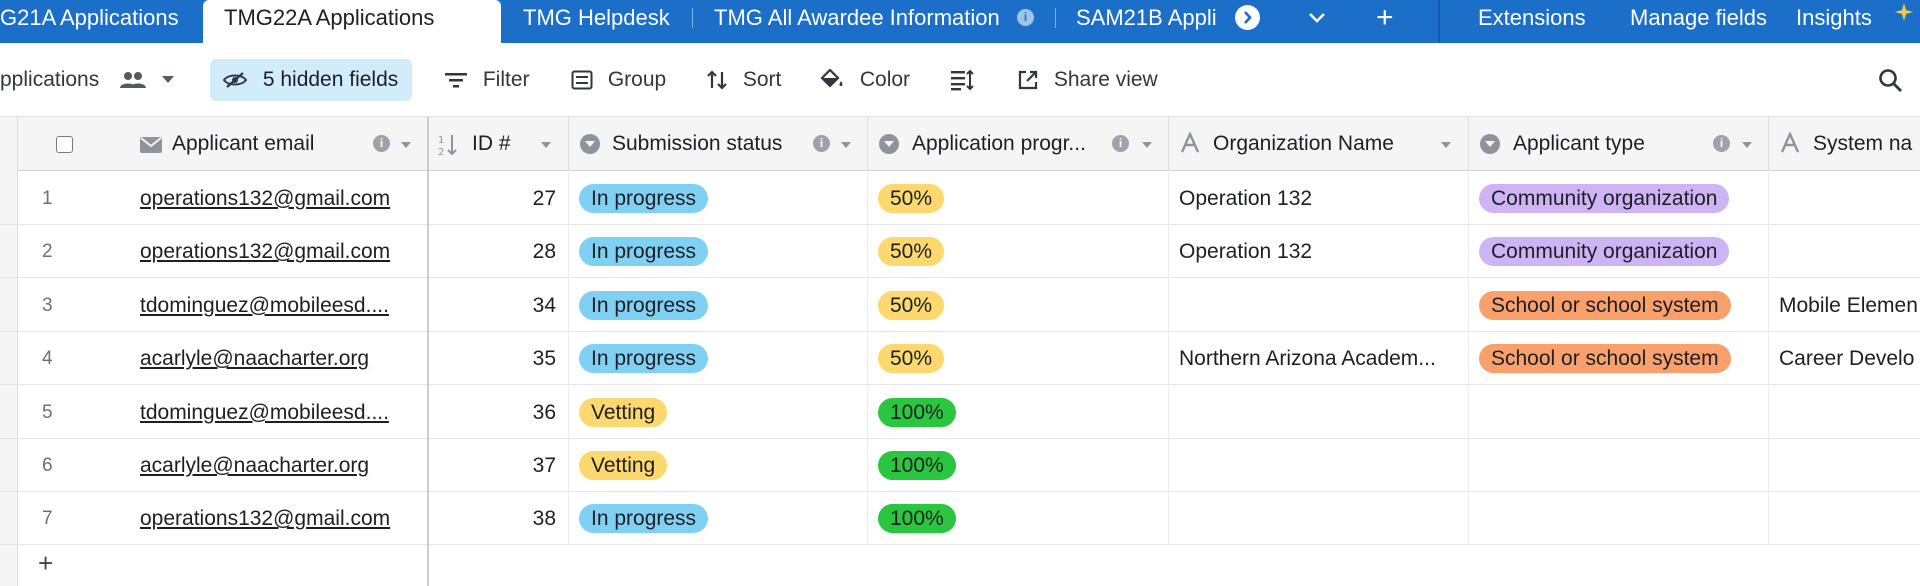 Image resolution: width=1920 pixels, height=586 pixels. I want to click on color-button: Color, so click(864, 80).